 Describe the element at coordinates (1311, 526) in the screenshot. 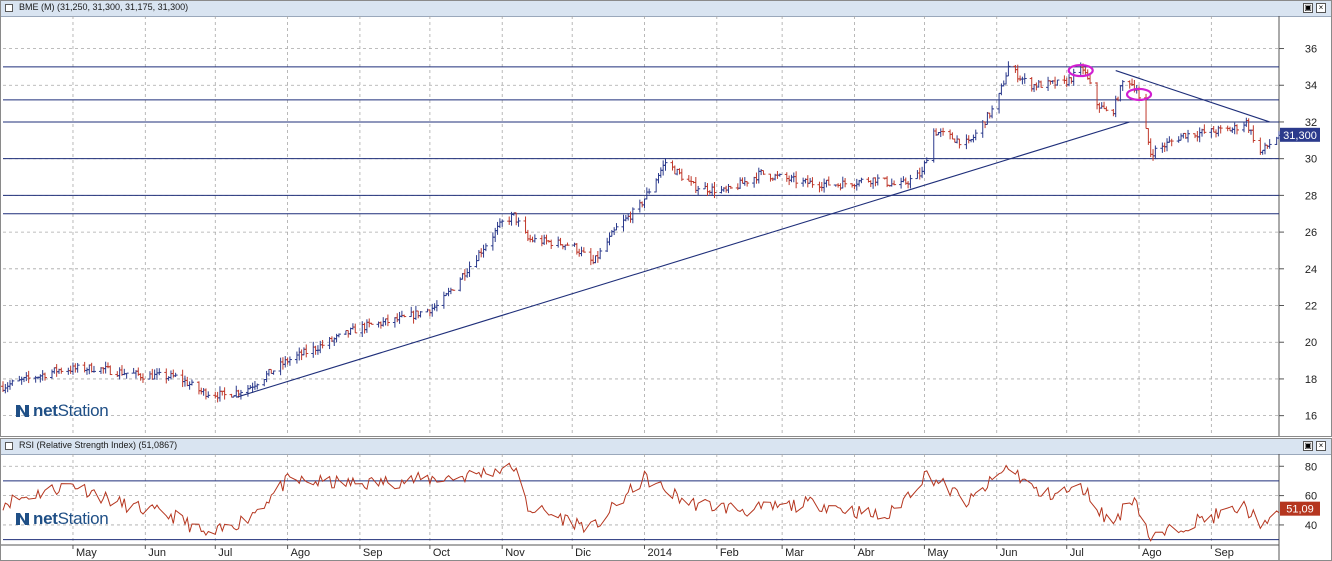

I see `rsi-y-tick-label: 40` at that location.